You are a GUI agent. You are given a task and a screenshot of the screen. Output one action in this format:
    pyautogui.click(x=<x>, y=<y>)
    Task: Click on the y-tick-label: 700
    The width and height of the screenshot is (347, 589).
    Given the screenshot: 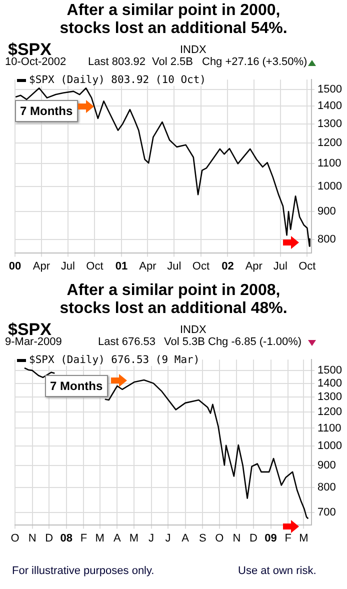 What is the action you would take?
    pyautogui.click(x=327, y=512)
    